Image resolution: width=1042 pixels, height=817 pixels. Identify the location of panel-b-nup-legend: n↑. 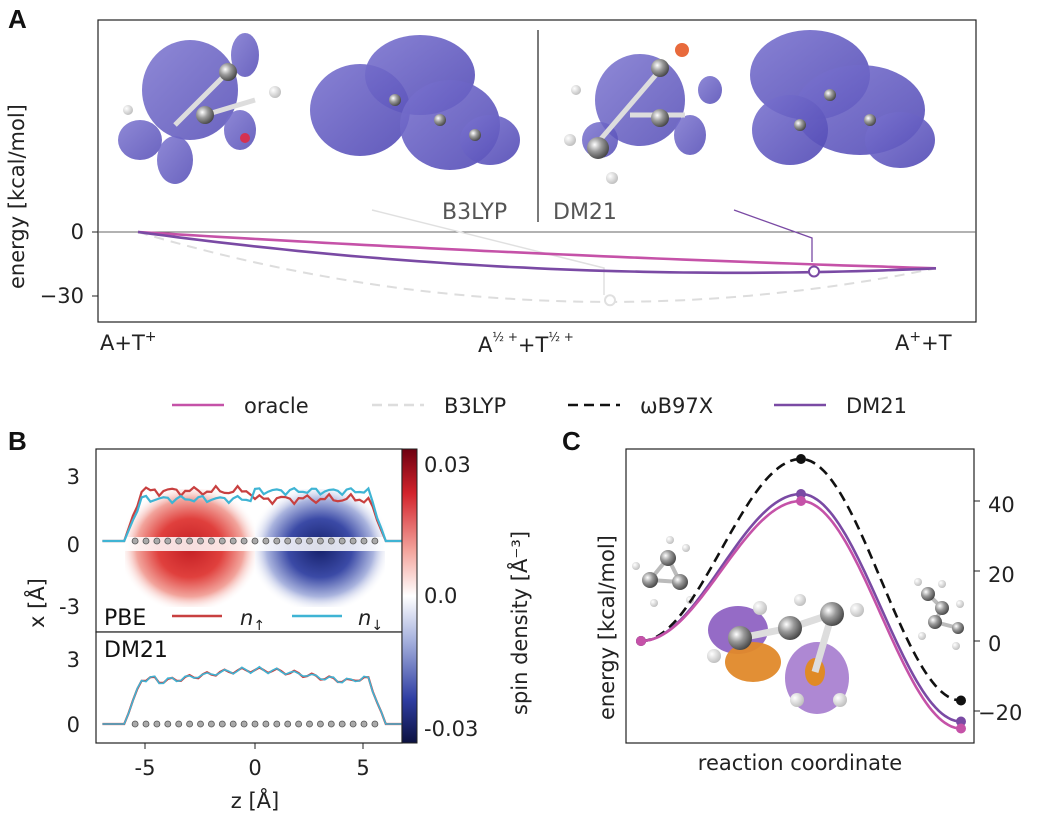
(252, 620).